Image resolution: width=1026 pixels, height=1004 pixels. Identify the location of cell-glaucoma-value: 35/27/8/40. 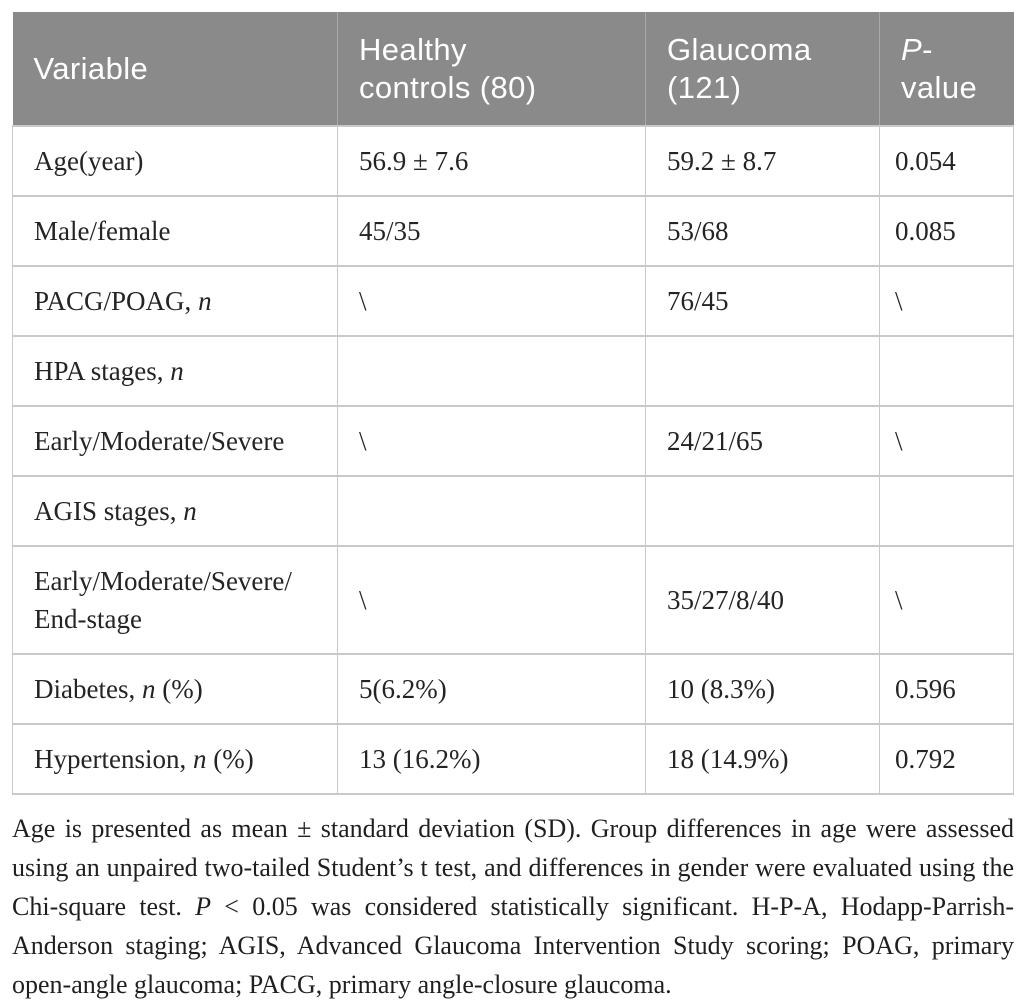
(762, 600).